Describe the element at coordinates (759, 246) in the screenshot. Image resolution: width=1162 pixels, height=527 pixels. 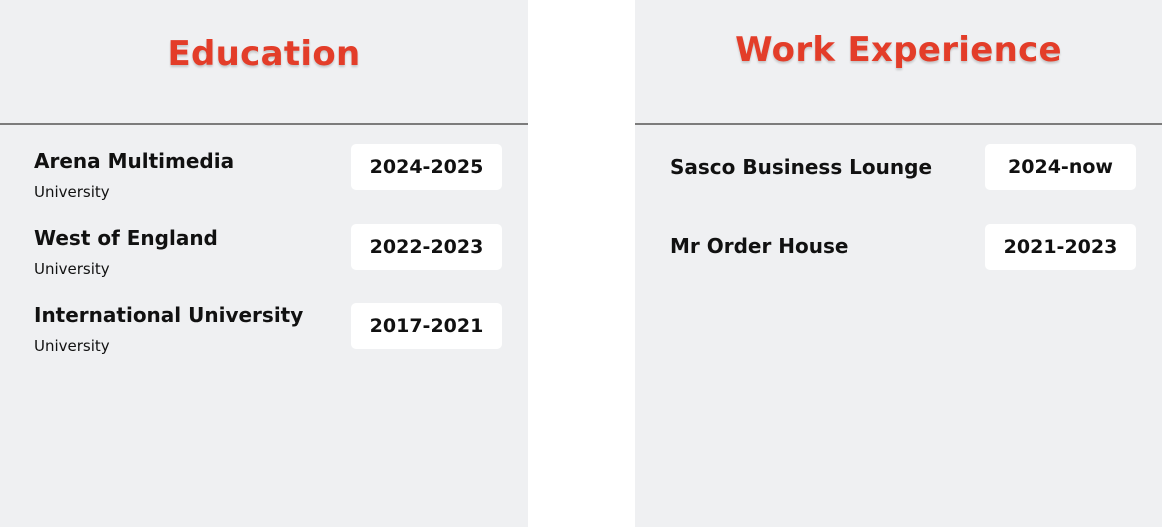
I see `work-item-name: Mr Order House` at that location.